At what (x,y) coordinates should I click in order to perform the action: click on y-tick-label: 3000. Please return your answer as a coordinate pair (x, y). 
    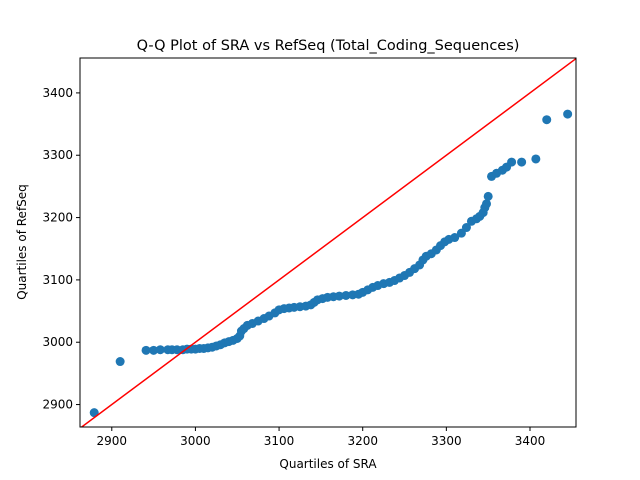
    Looking at the image, I should click on (57, 342).